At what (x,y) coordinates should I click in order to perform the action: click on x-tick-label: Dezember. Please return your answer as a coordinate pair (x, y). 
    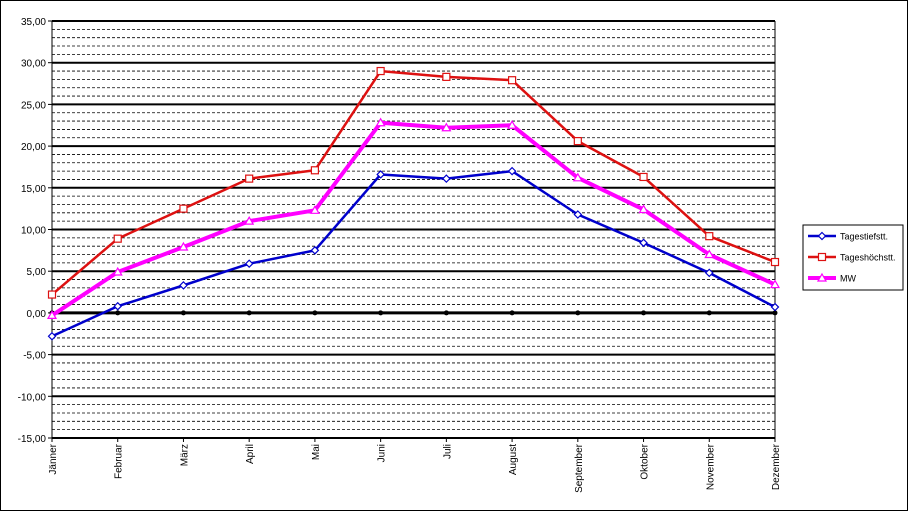
    Looking at the image, I should click on (776, 466).